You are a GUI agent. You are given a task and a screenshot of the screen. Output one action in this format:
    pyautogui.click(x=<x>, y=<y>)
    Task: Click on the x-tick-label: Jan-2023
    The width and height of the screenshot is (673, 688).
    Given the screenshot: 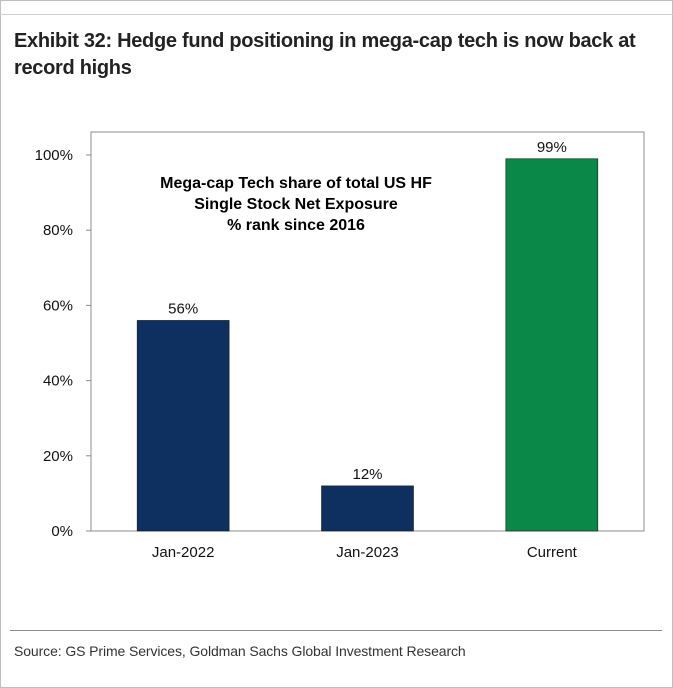 What is the action you would take?
    pyautogui.click(x=367, y=552)
    